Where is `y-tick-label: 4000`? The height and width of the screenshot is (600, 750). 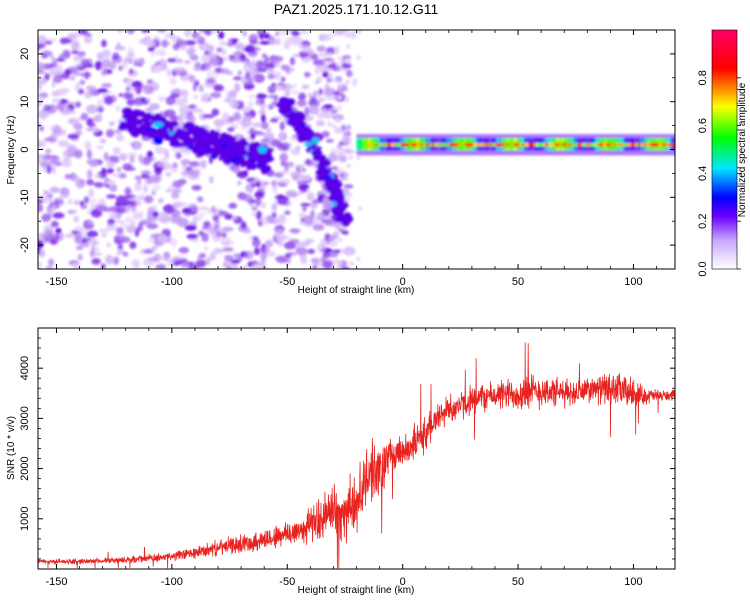
y-tick-label: 4000 is located at coordinates (25, 368).